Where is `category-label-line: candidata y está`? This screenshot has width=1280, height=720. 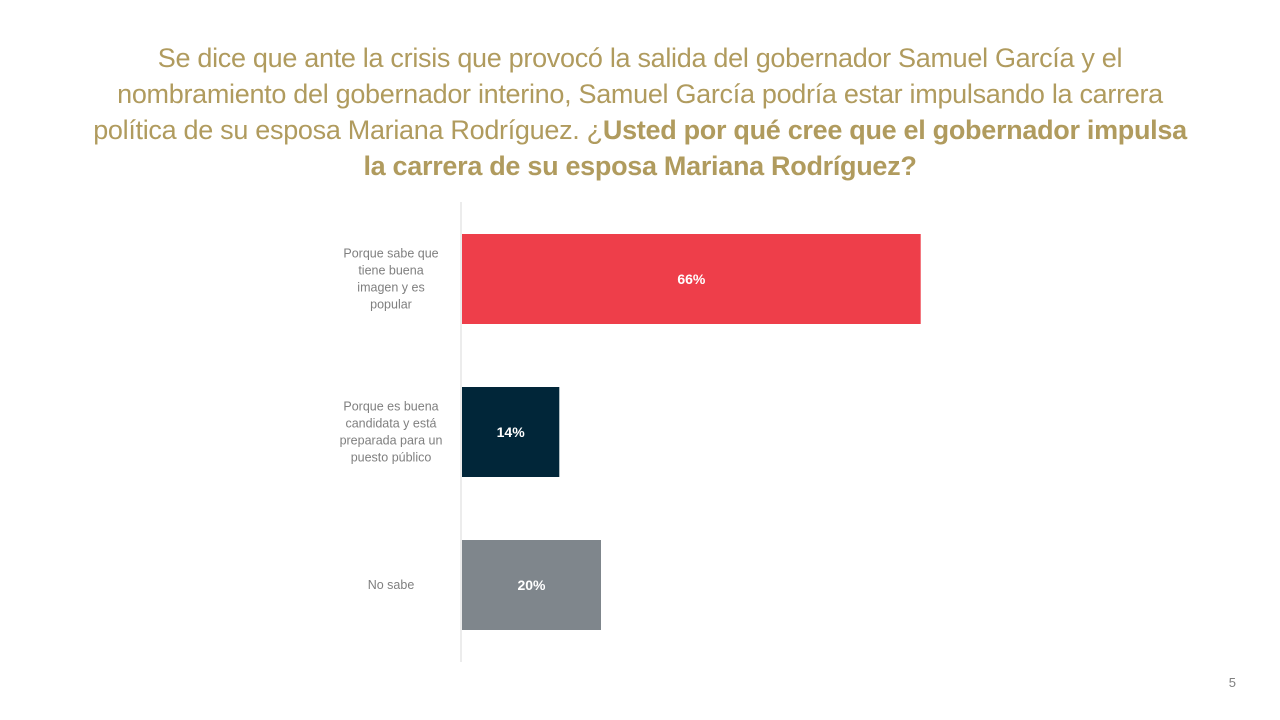 category-label-line: candidata y está is located at coordinates (390, 424).